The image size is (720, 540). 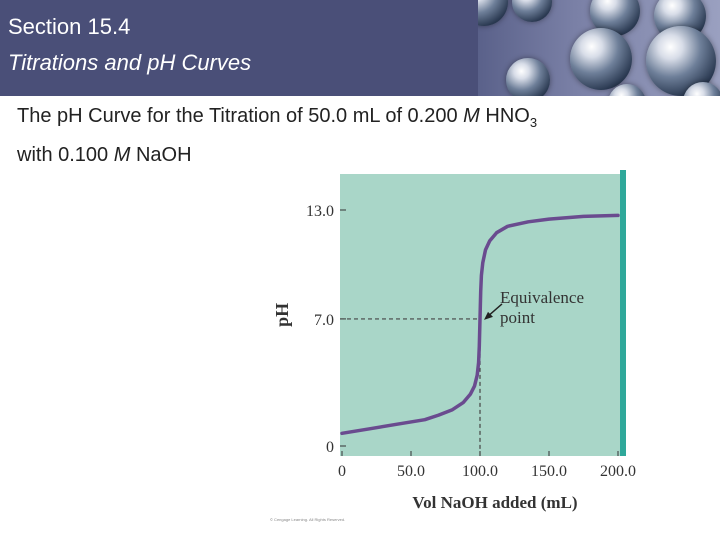 What do you see at coordinates (494, 502) in the screenshot?
I see `x-axis-label: Vol NaOH added (mL)` at bounding box center [494, 502].